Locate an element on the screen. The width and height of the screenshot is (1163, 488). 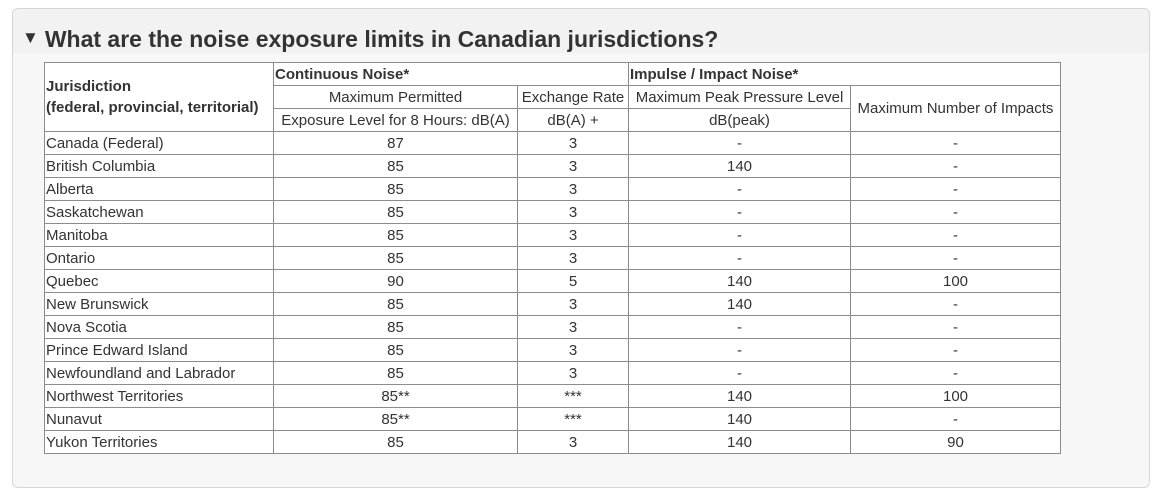
table-row: Canada (Federal) 87 3 - - is located at coordinates (552, 143).